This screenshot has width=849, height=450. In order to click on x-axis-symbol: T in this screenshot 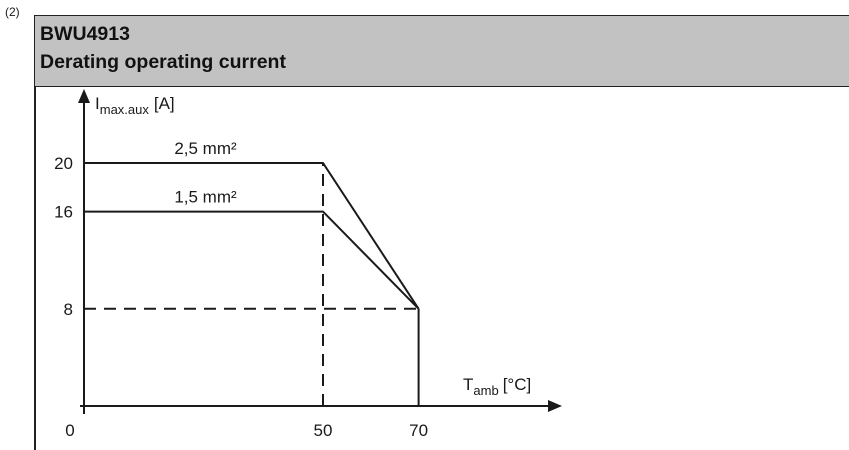, I will do `click(468, 384)`.